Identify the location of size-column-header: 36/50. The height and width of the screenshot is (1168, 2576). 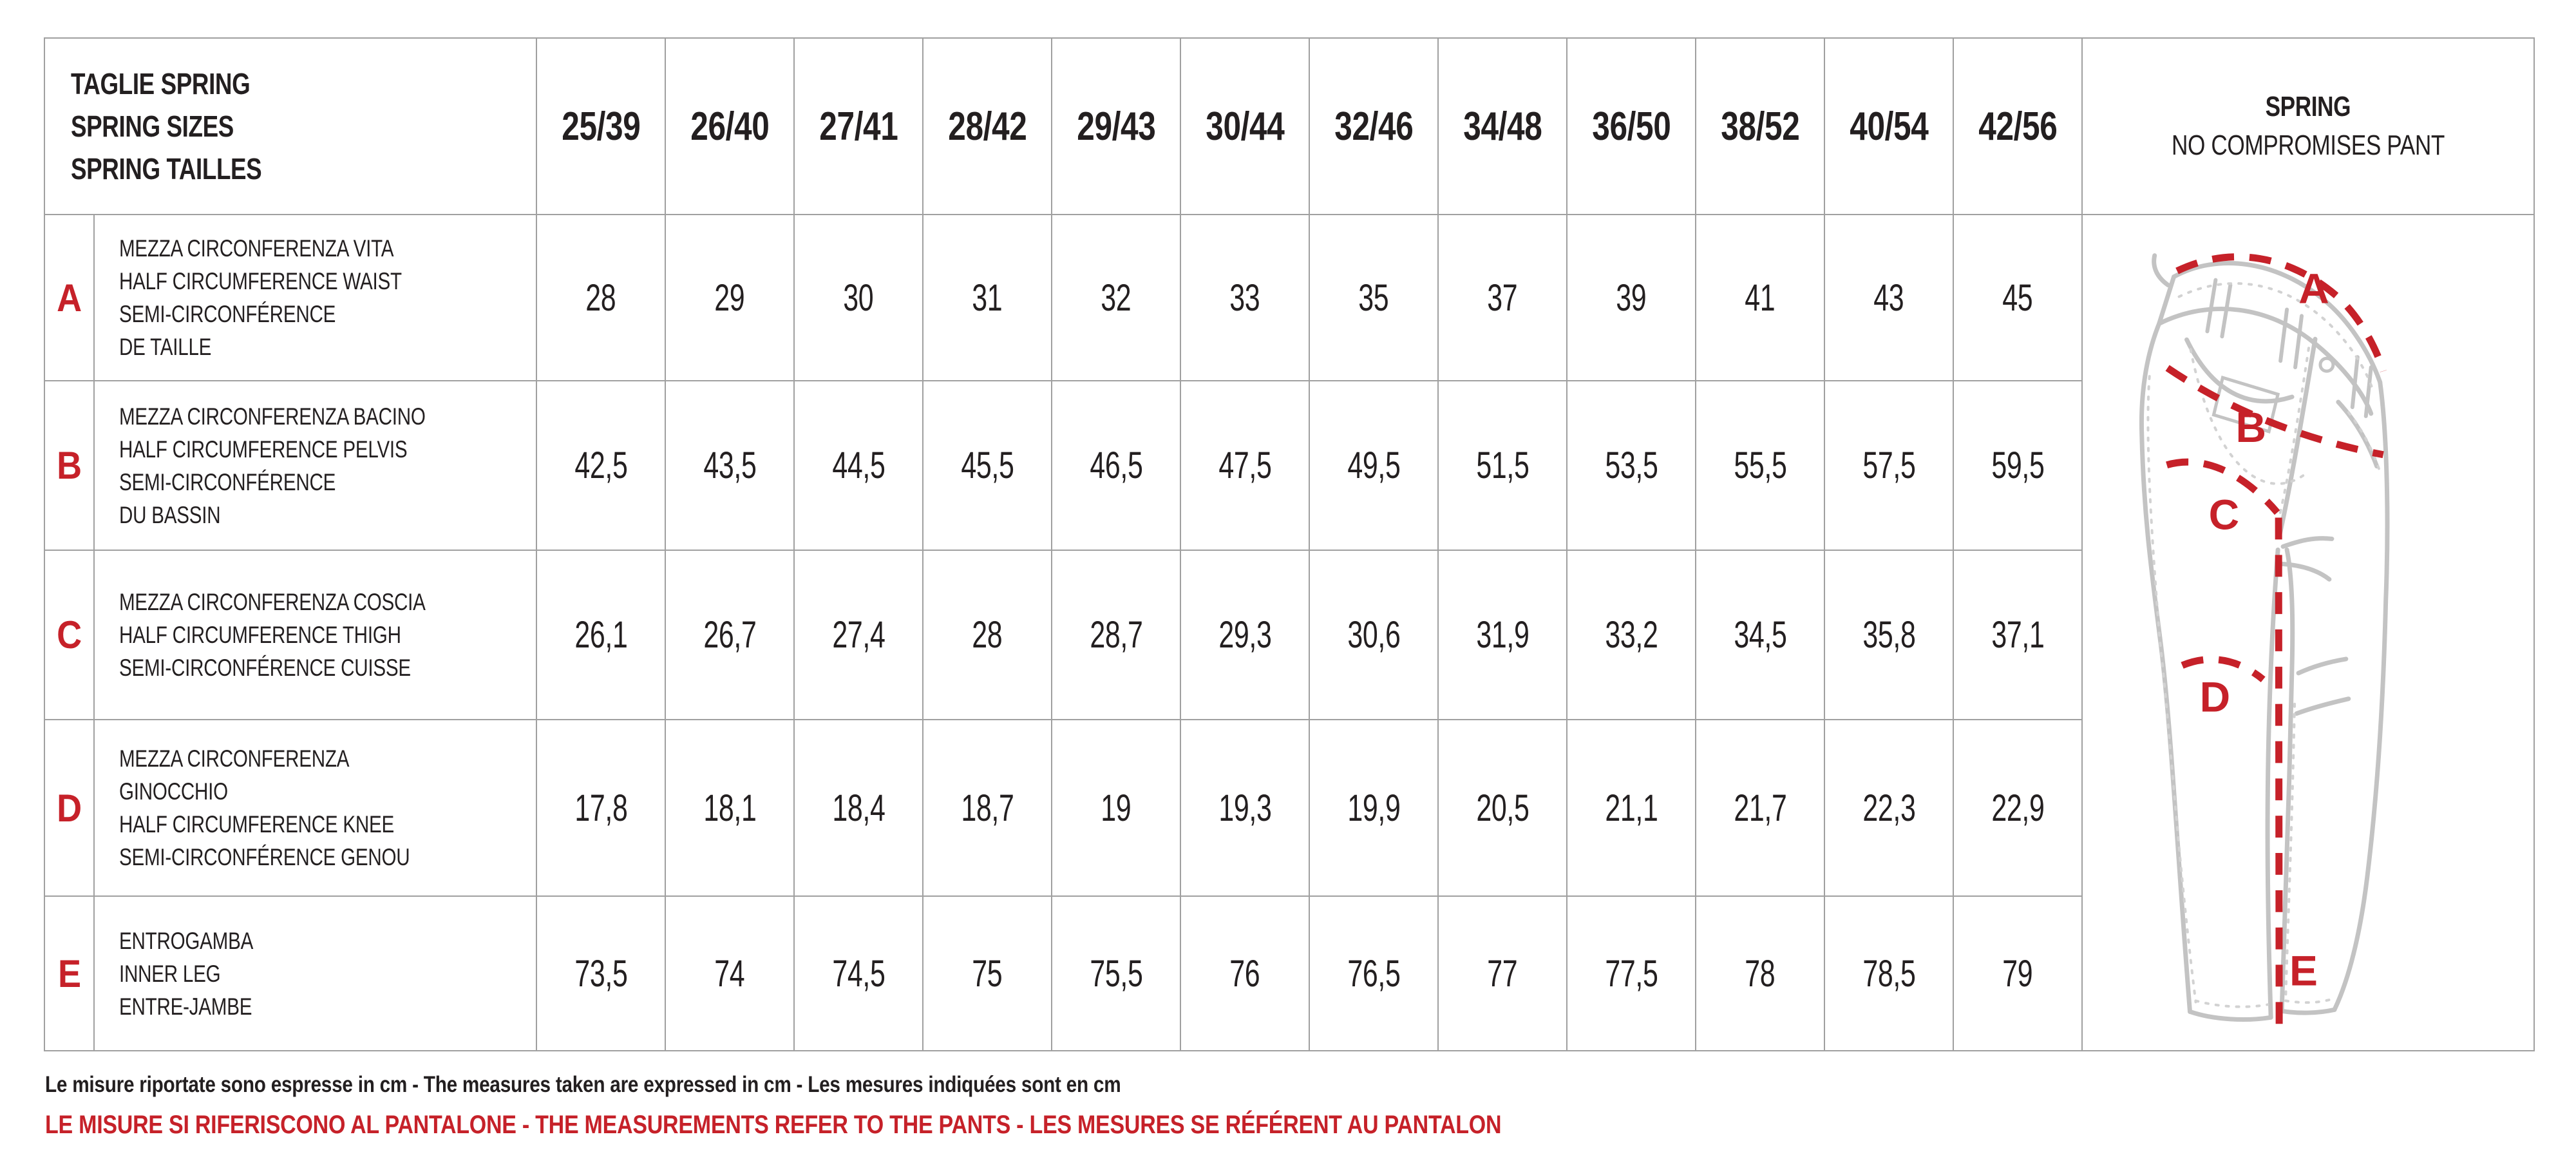
(1632, 127).